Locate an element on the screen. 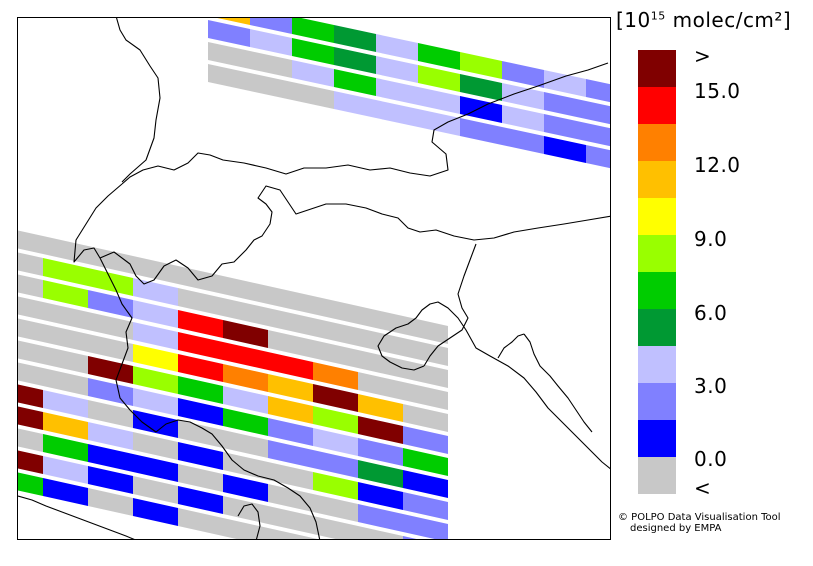  legend-colorbar is located at coordinates (657, 272).